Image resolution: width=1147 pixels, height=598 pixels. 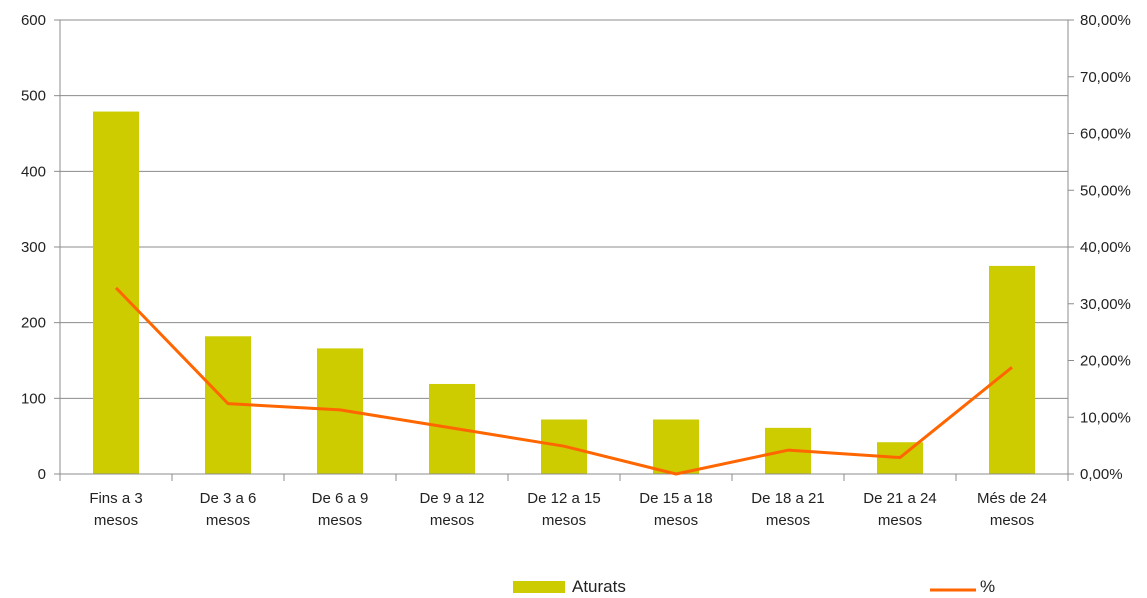 What do you see at coordinates (1105, 190) in the screenshot?
I see `y-right-tick-label: 50,00%` at bounding box center [1105, 190].